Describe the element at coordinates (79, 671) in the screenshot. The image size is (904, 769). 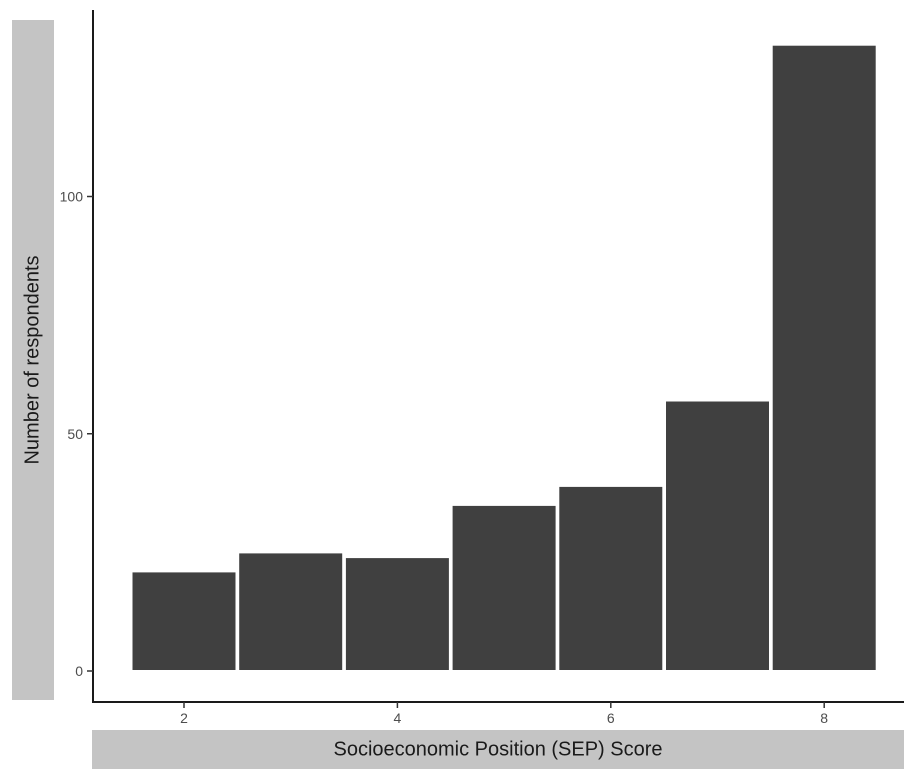
I see `y-tick-label-0: 0` at that location.